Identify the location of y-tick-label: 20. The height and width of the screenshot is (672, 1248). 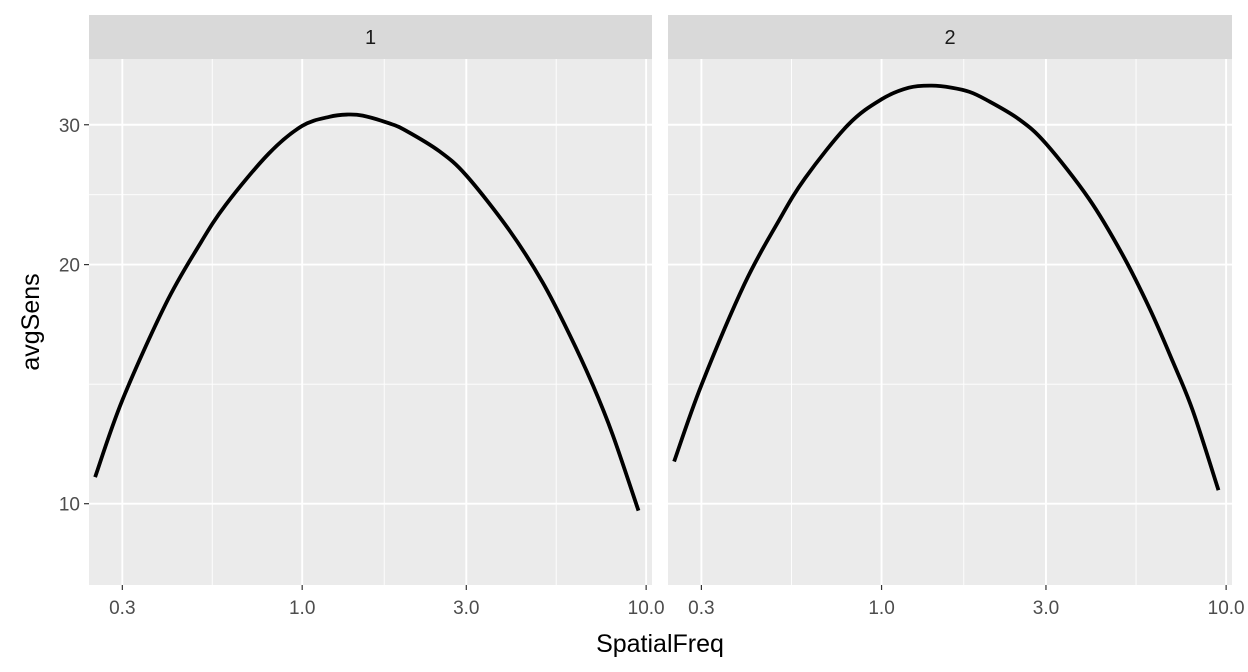
(69, 266).